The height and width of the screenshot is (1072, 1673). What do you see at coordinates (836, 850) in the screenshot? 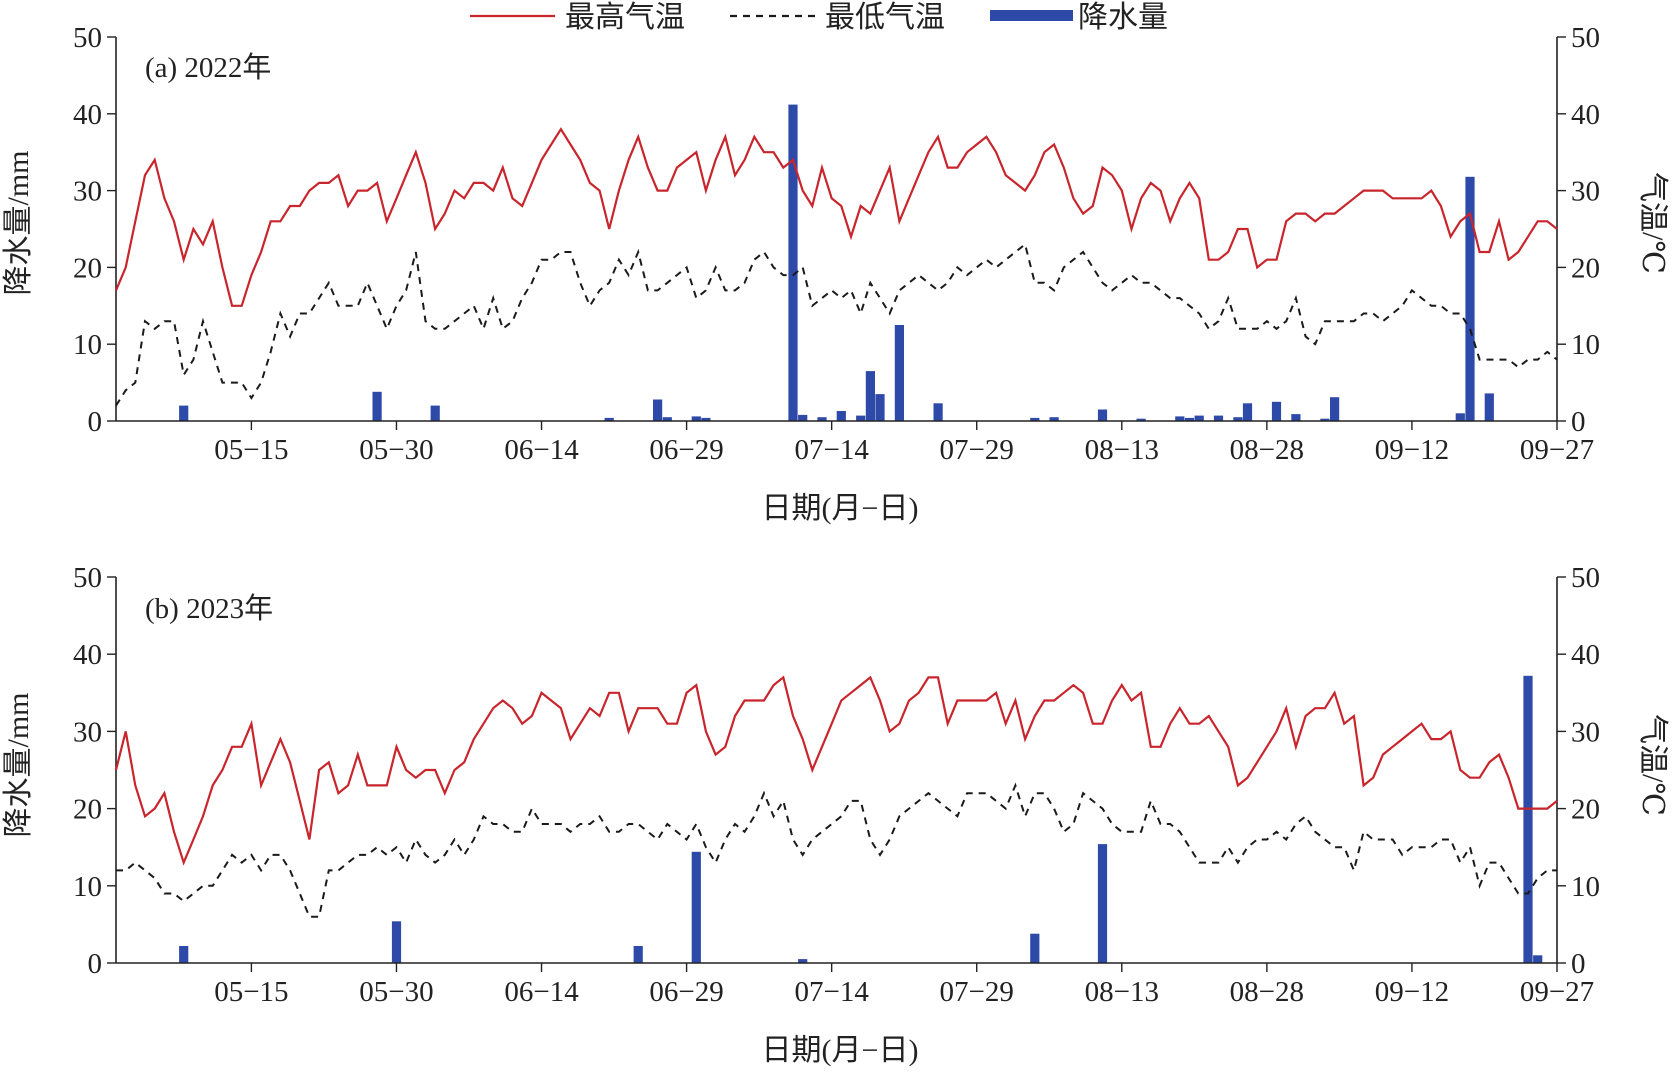
I see `panel-b-tmin-line` at bounding box center [836, 850].